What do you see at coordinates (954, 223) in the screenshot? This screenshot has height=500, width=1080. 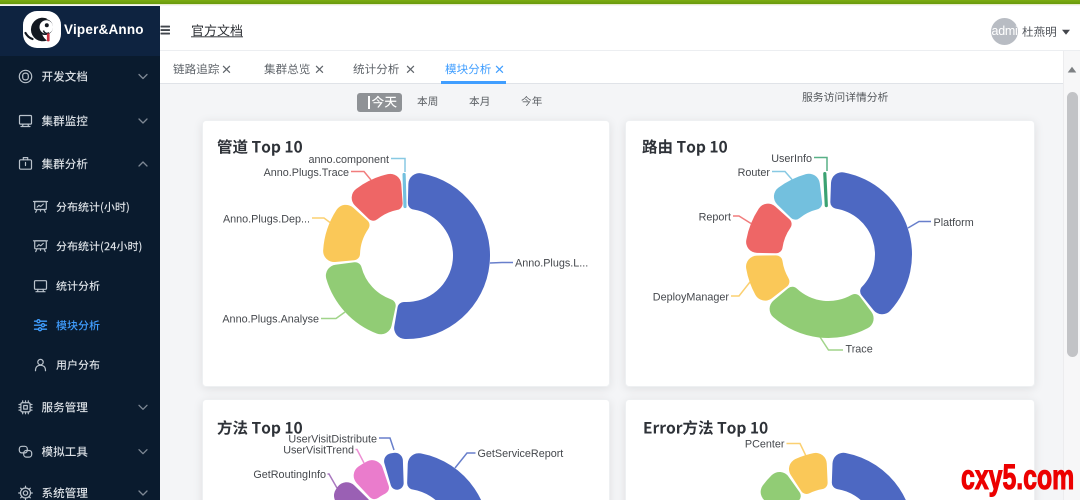 I see `svg-text: Platform` at bounding box center [954, 223].